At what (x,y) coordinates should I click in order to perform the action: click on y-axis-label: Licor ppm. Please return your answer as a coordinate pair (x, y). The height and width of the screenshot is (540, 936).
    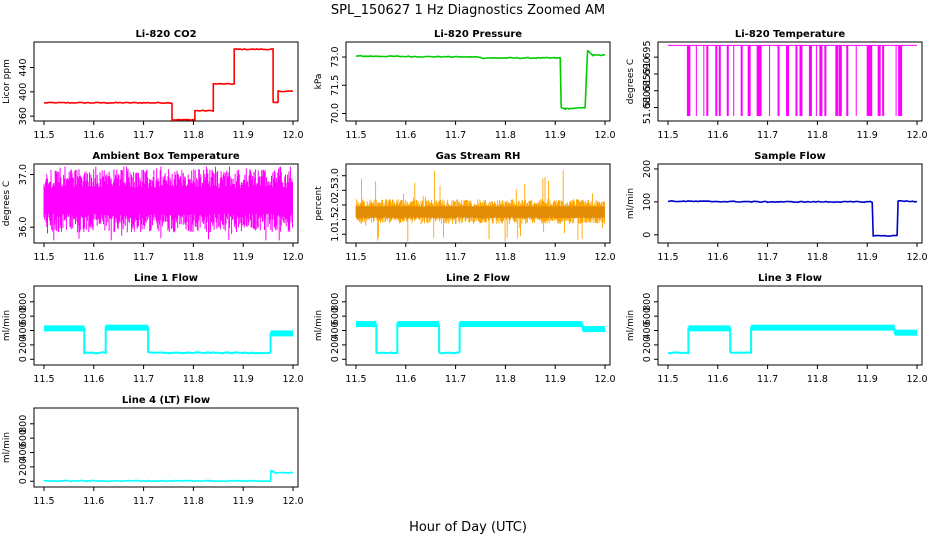
    Looking at the image, I should click on (7, 81).